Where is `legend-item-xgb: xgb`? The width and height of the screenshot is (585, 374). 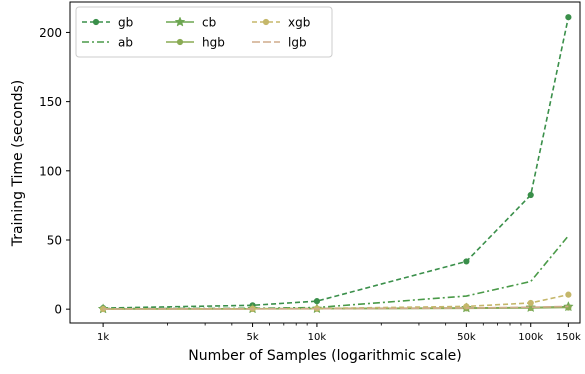 legend-item-xgb: xgb is located at coordinates (281, 23).